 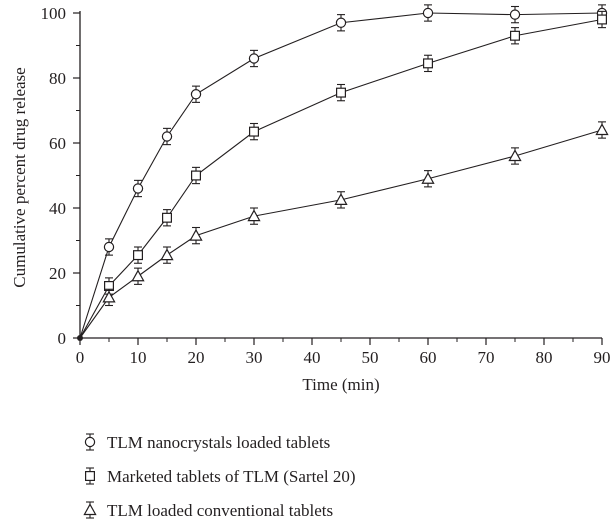 I want to click on legend-marker-square, so click(x=89, y=476).